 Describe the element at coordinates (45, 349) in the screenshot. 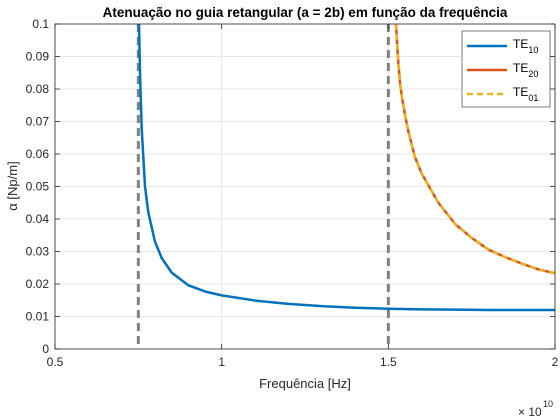

I see `y-tick-label: 0` at that location.